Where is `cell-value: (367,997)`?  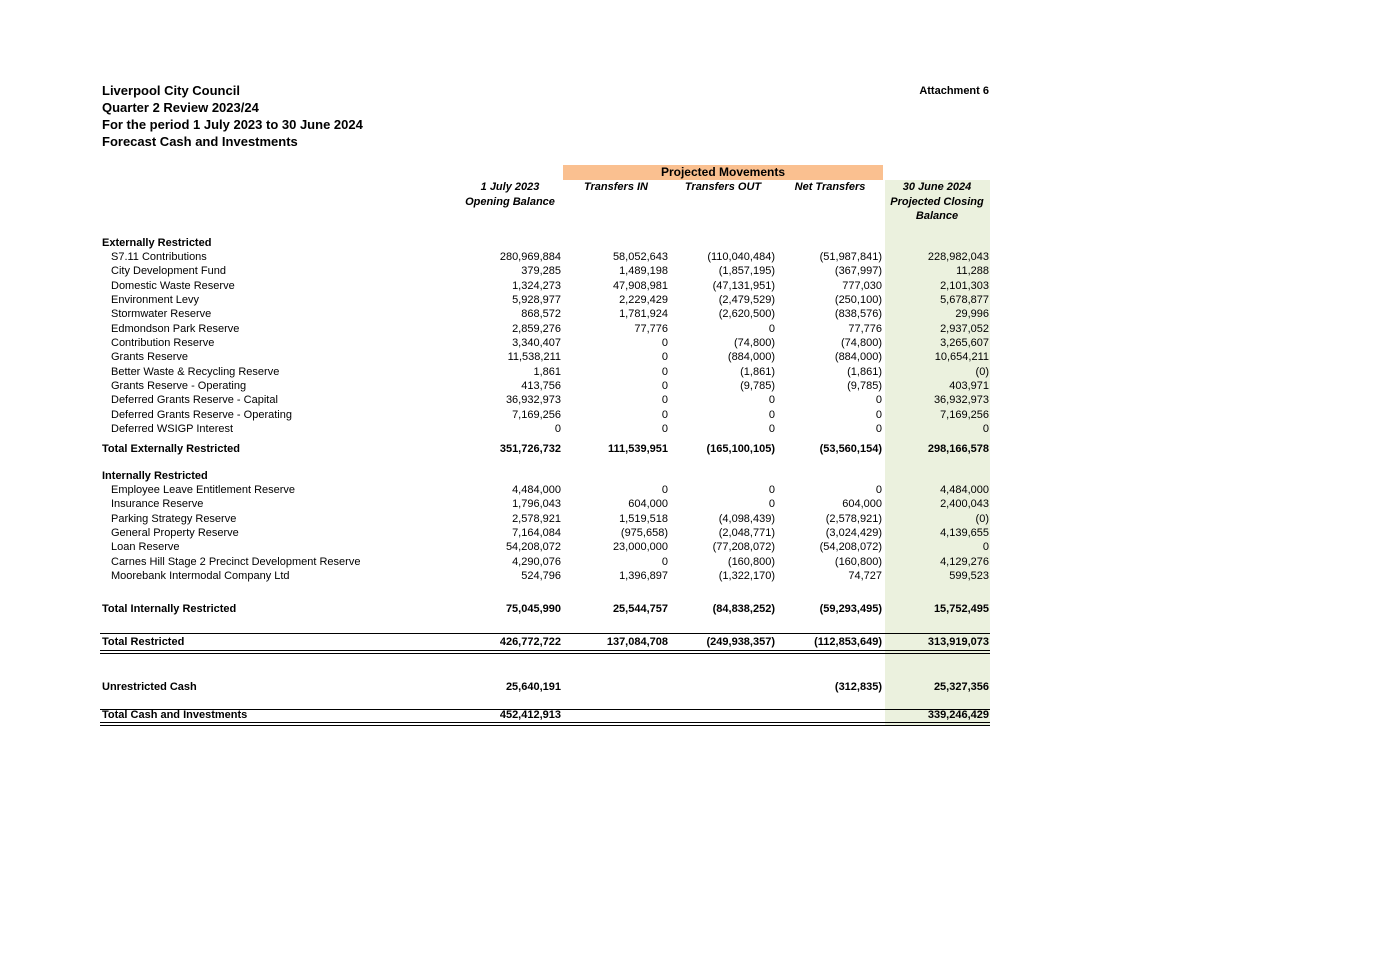
cell-value: (367,997) is located at coordinates (858, 271).